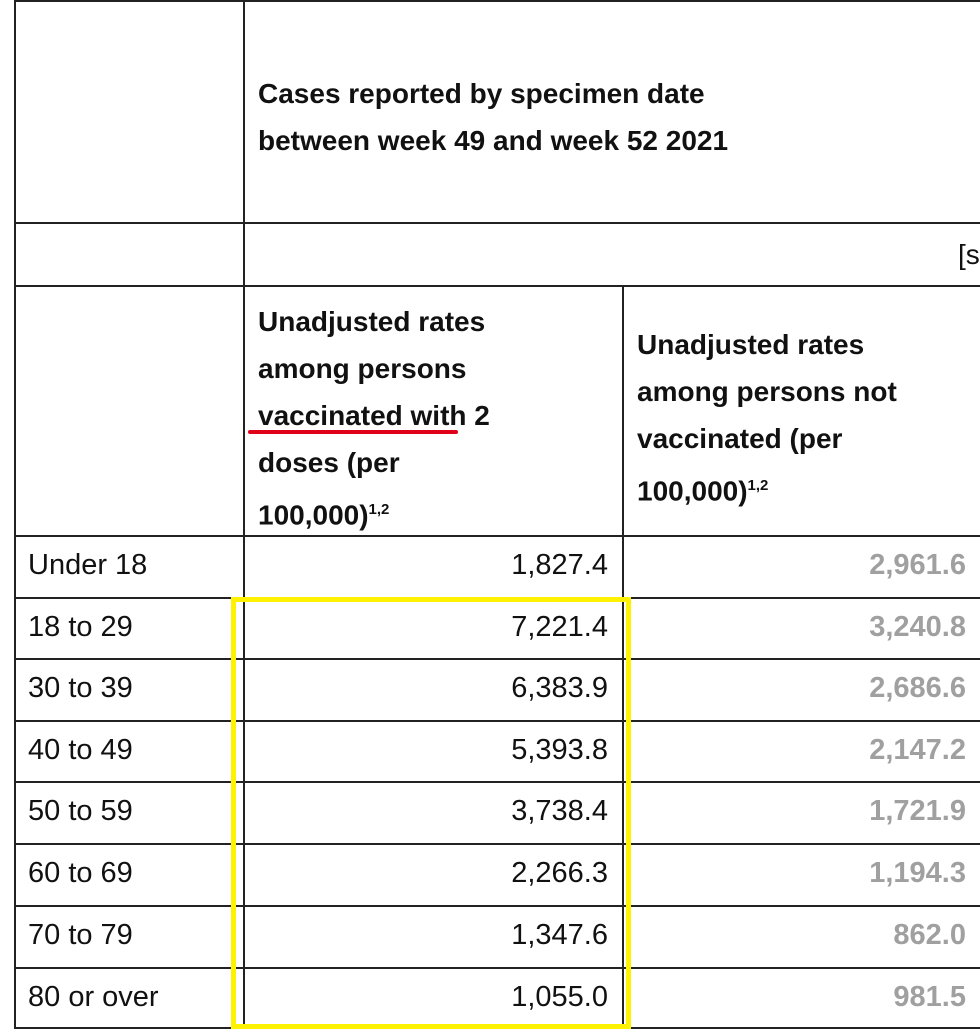  I want to click on column-header-line: among persons, so click(362, 368).